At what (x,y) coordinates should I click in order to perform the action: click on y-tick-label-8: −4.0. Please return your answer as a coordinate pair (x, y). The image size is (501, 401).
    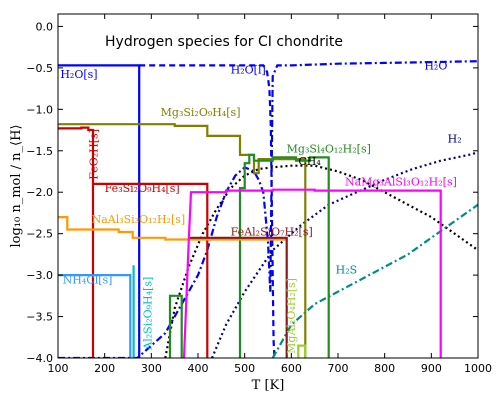
    Looking at the image, I should click on (39, 358).